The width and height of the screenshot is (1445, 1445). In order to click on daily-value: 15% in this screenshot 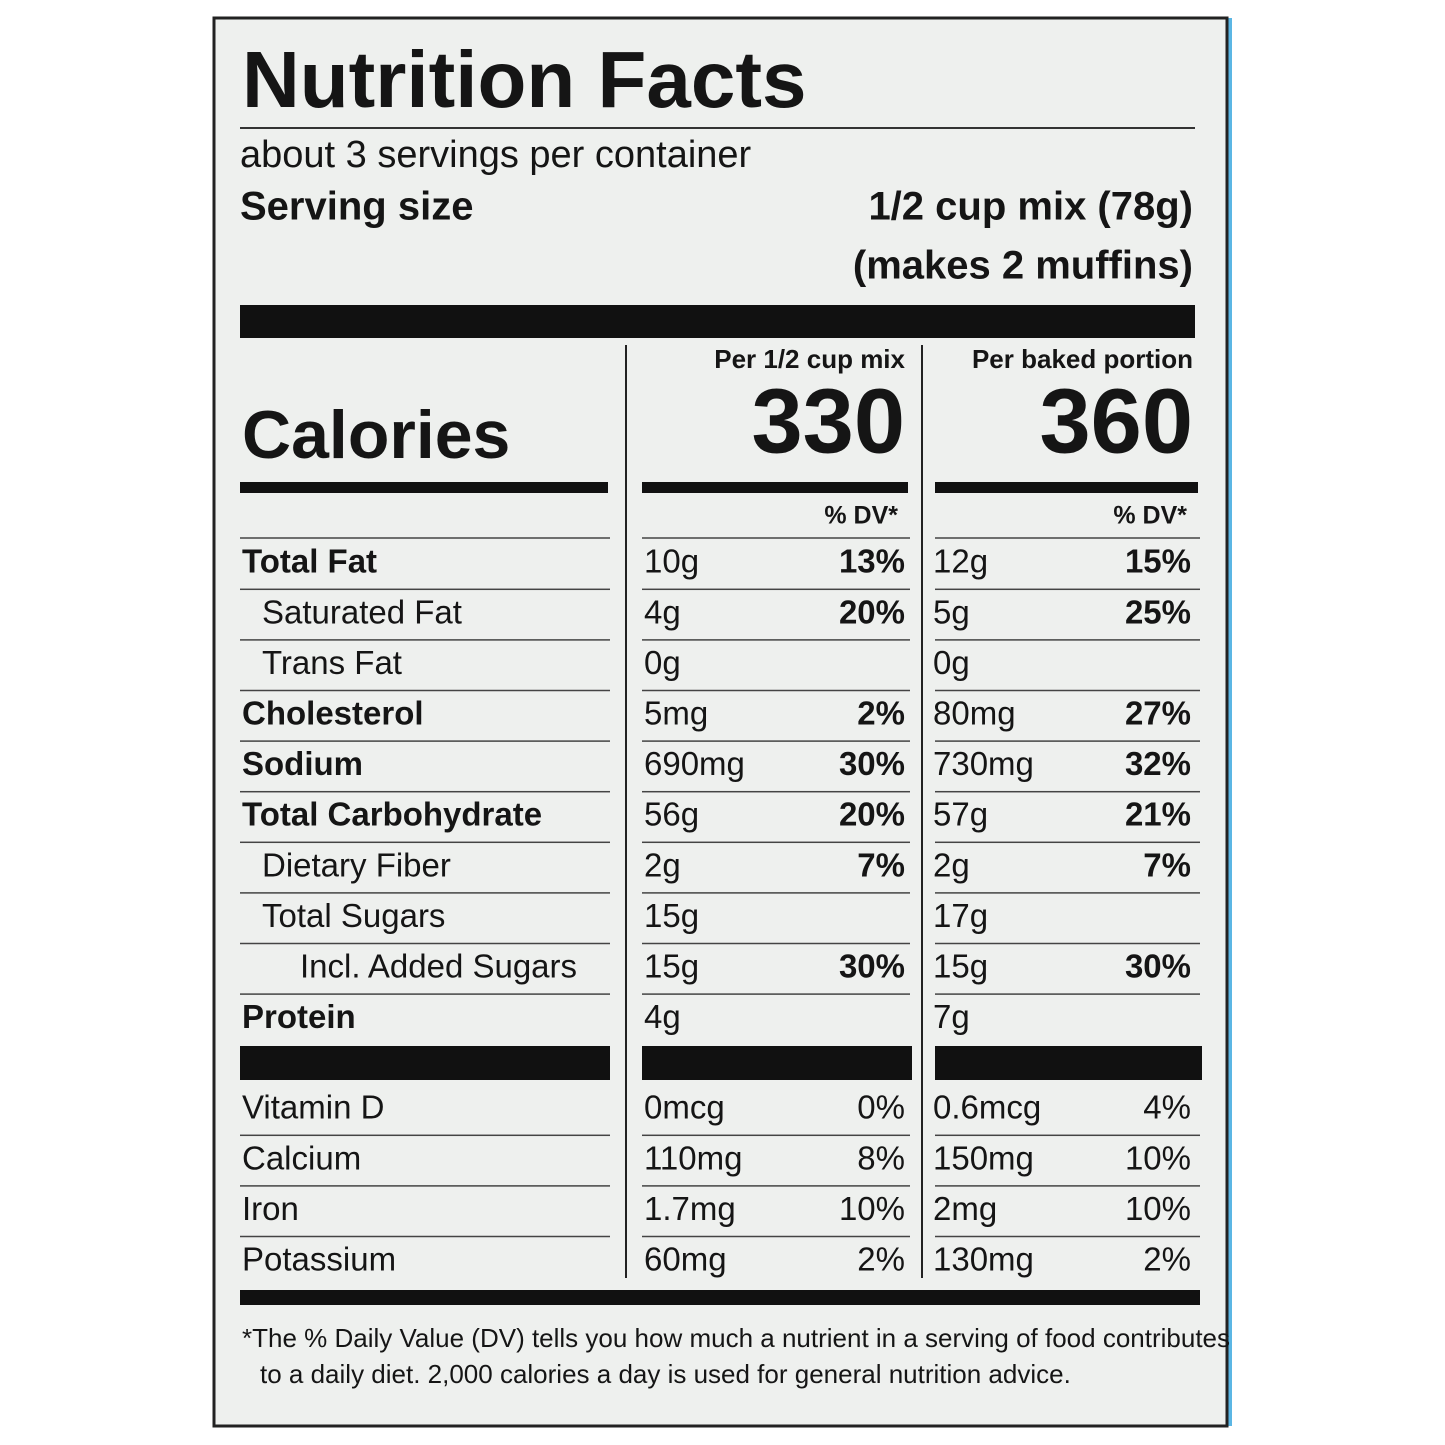, I will do `click(1158, 561)`.